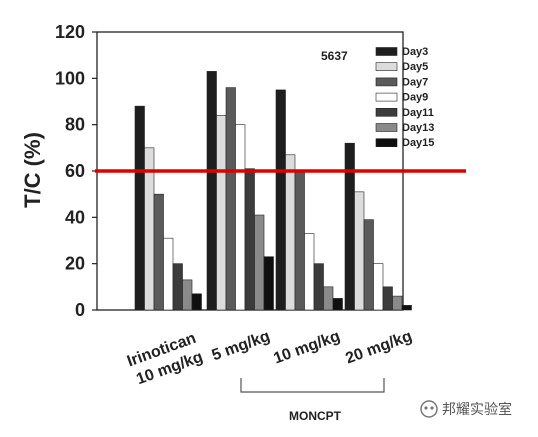  Describe the element at coordinates (75, 264) in the screenshot. I see `y-tick-label: 20` at that location.